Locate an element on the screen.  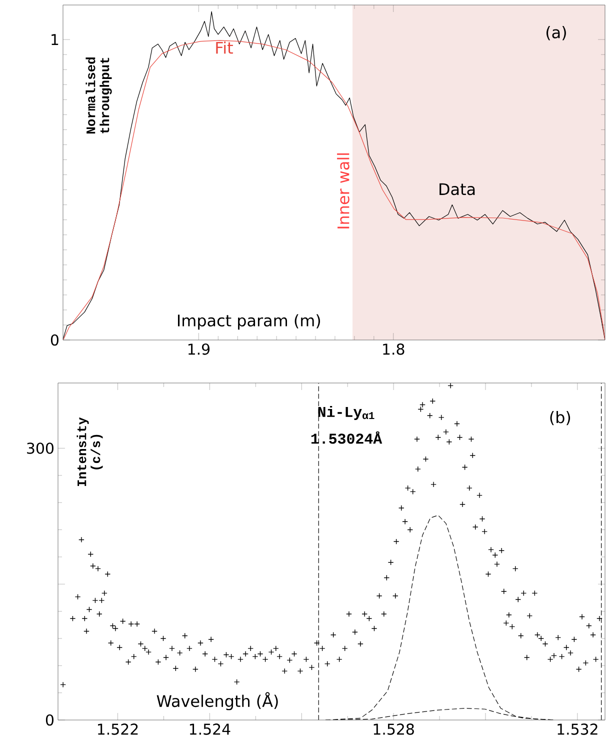
y-axis-title: Intensity (c/s) is located at coordinates (89, 451).